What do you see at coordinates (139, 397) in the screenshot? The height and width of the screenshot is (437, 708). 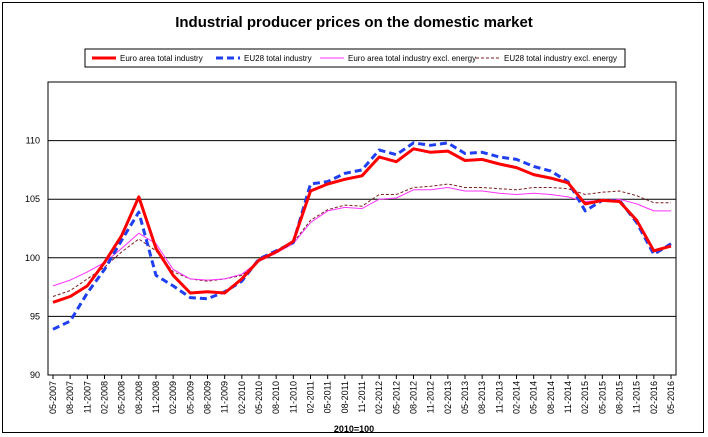 I see `x-tick-label: 08-2008` at bounding box center [139, 397].